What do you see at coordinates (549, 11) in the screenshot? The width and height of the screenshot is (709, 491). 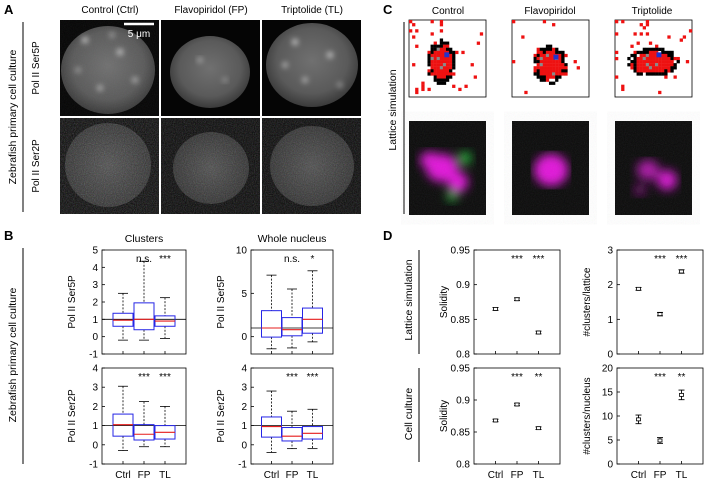 I see `panel-c-col-title-flavopiridol: Flavopiridol` at bounding box center [549, 11].